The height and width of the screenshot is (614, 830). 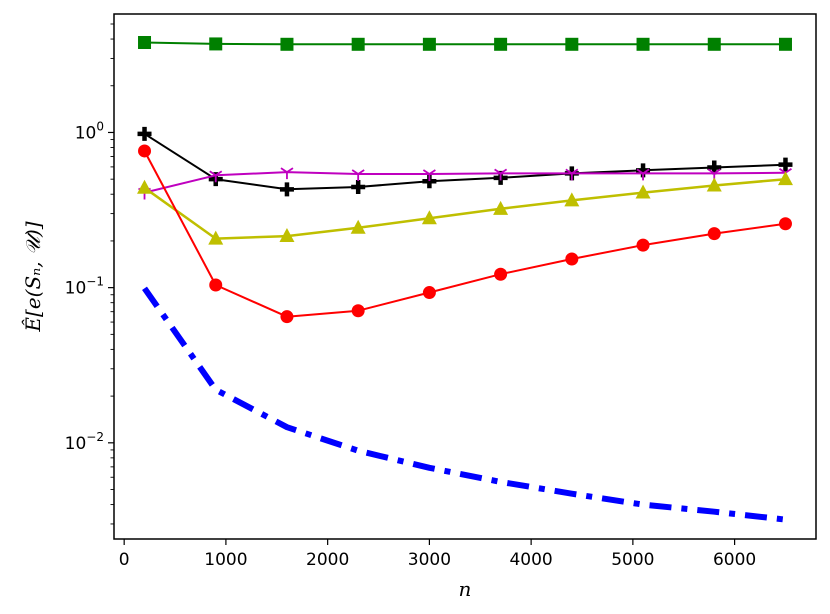 What do you see at coordinates (429, 560) in the screenshot?
I see `x-tick-label: 3000` at bounding box center [429, 560].